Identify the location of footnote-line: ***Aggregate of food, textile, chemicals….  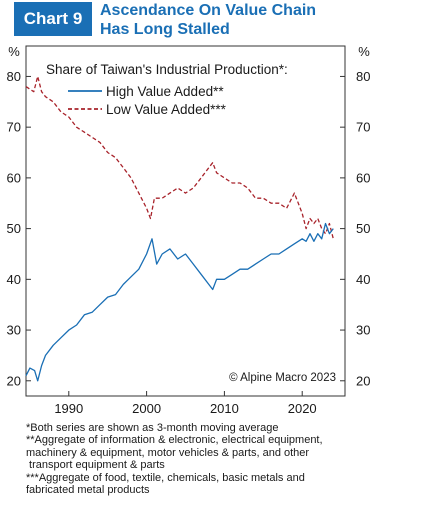
(165, 477).